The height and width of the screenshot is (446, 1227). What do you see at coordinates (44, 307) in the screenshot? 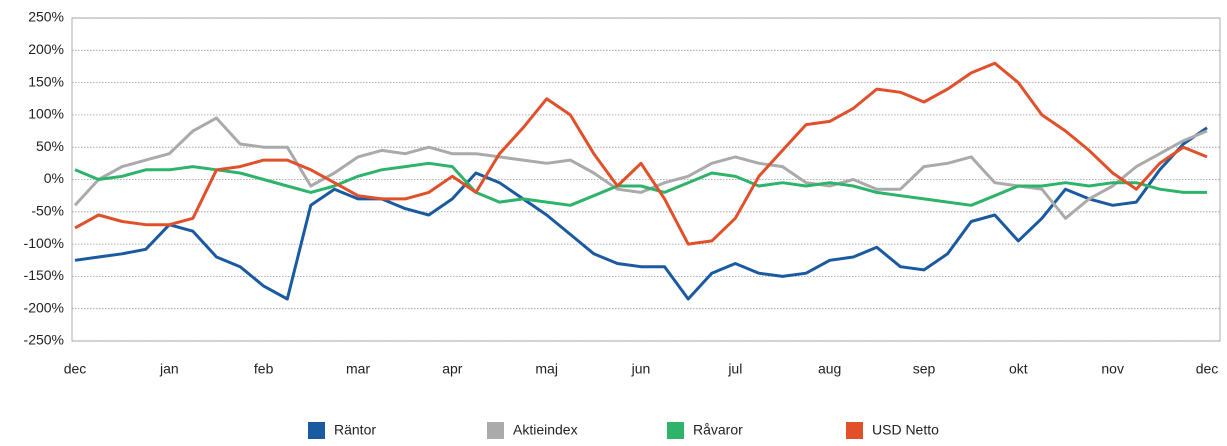
I see `y-tick-label: -200%` at bounding box center [44, 307].